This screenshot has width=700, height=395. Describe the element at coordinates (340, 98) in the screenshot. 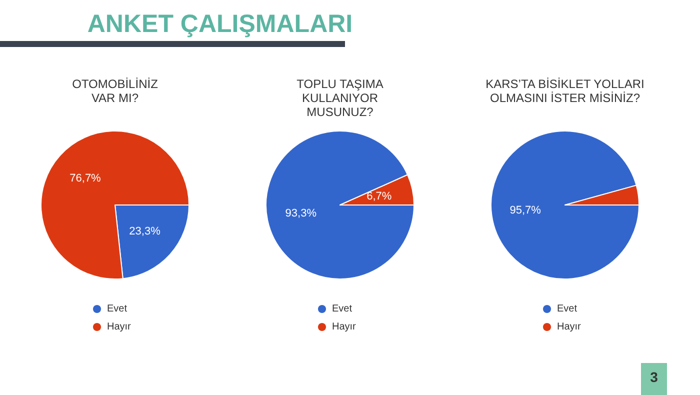

I see `chart-title: TOPLU TAŞIMA KULLANIYOR MUSUNUZ?` at that location.